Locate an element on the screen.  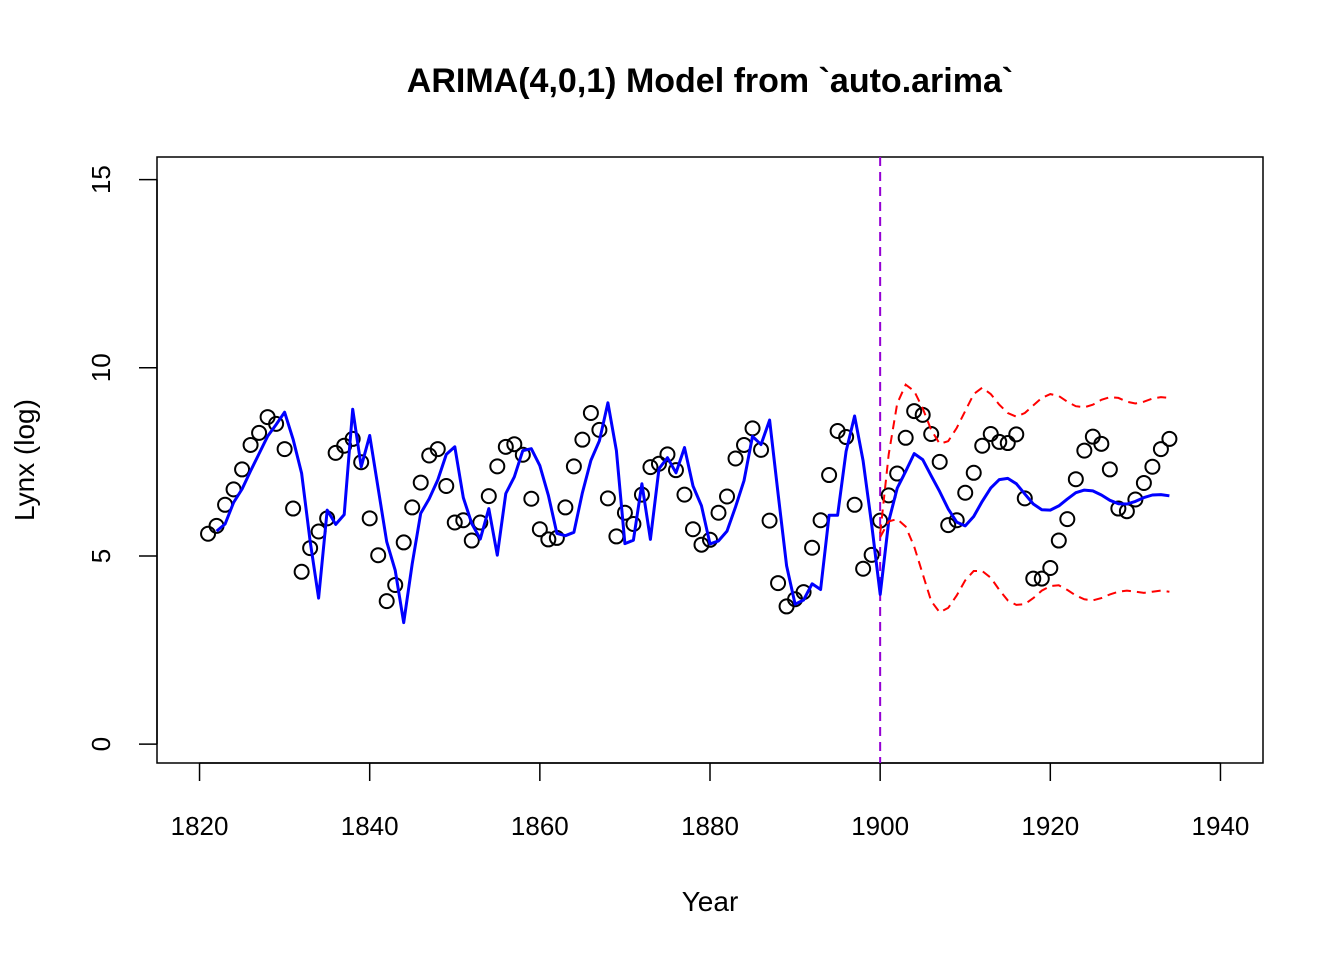
chart-title: ARIMA(4,0,1) Model from `auto.arima` is located at coordinates (710, 81).